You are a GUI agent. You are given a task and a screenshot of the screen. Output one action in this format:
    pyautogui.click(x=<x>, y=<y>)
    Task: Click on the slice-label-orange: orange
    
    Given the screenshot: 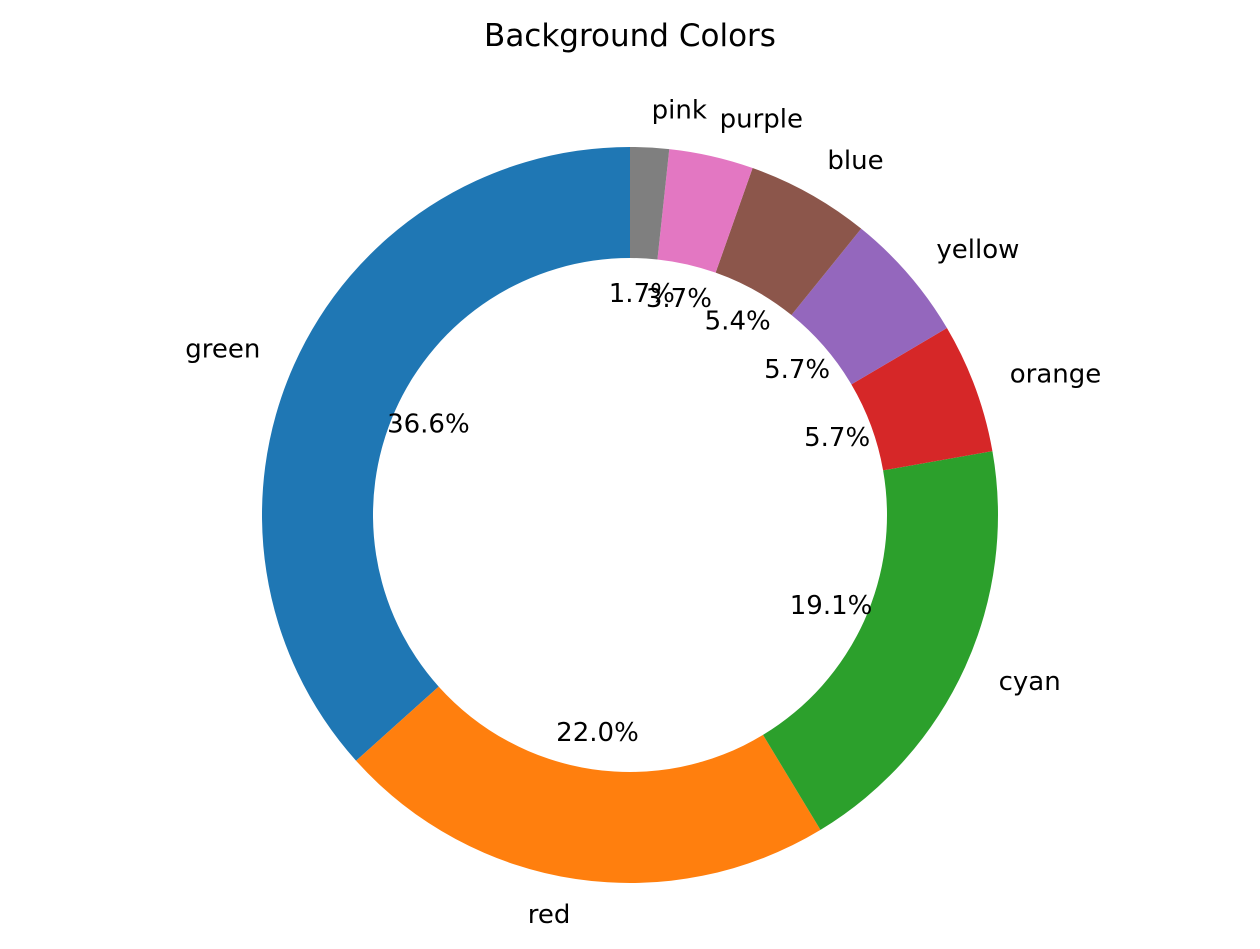 What is the action you would take?
    pyautogui.click(x=1056, y=374)
    